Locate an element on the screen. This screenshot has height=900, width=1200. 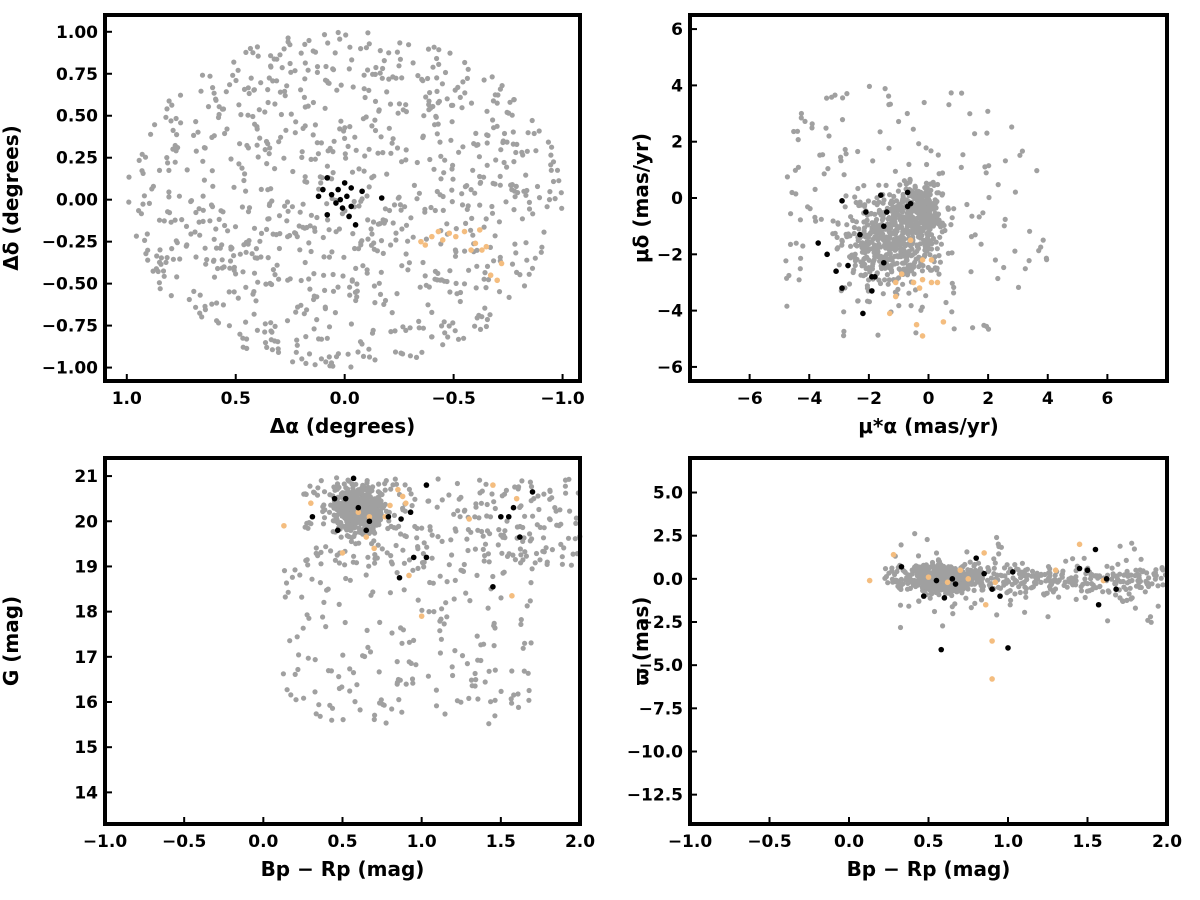
cluster-star-point is located at coordinates (883, 226).